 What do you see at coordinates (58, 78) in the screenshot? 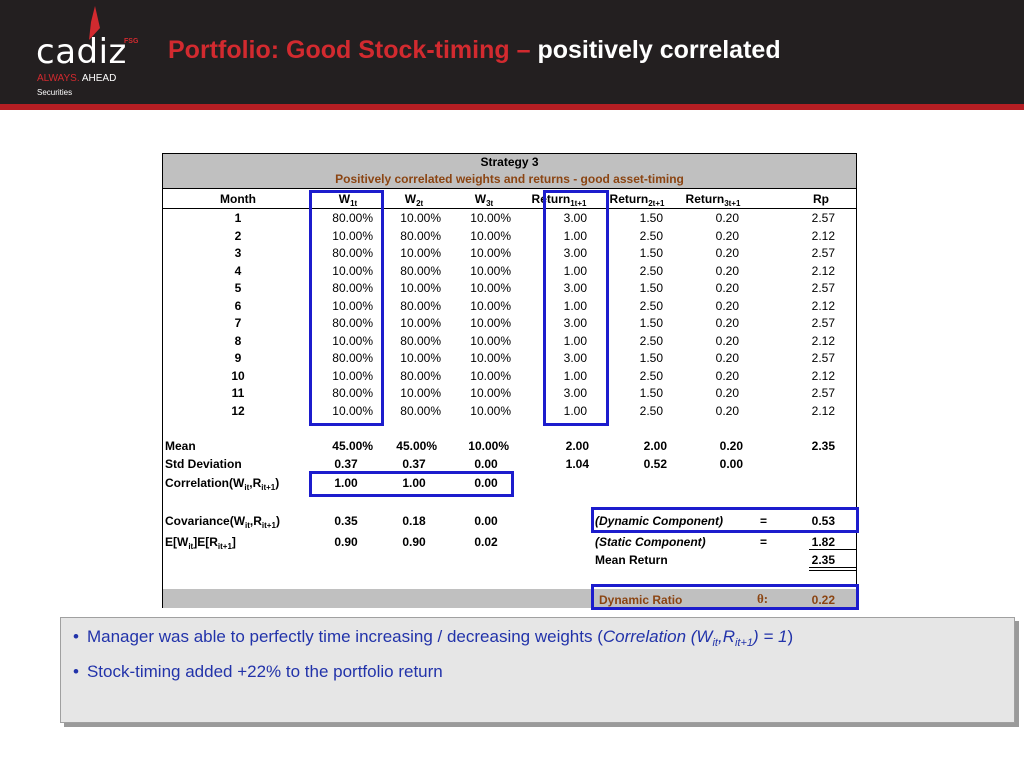
I see `tagline-red: ALWAYS.` at bounding box center [58, 78].